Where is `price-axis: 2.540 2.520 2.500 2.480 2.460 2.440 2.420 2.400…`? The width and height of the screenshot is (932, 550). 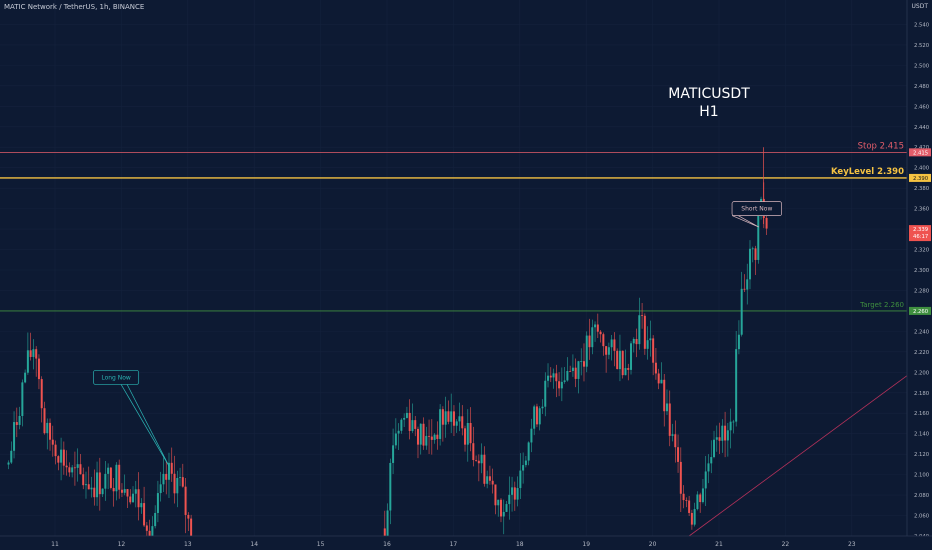
price-axis: 2.540 2.520 2.500 2.480 2.460 2.440 2.420 2.400… is located at coordinates (920, 281).